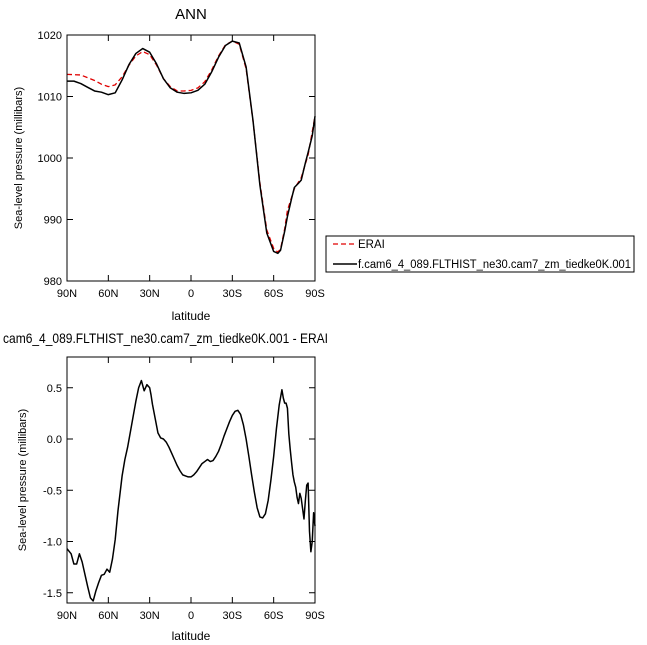 The height and width of the screenshot is (645, 647). Describe the element at coordinates (52, 543) in the screenshot. I see `bottom-y-tick-label-1: -1.0` at that location.